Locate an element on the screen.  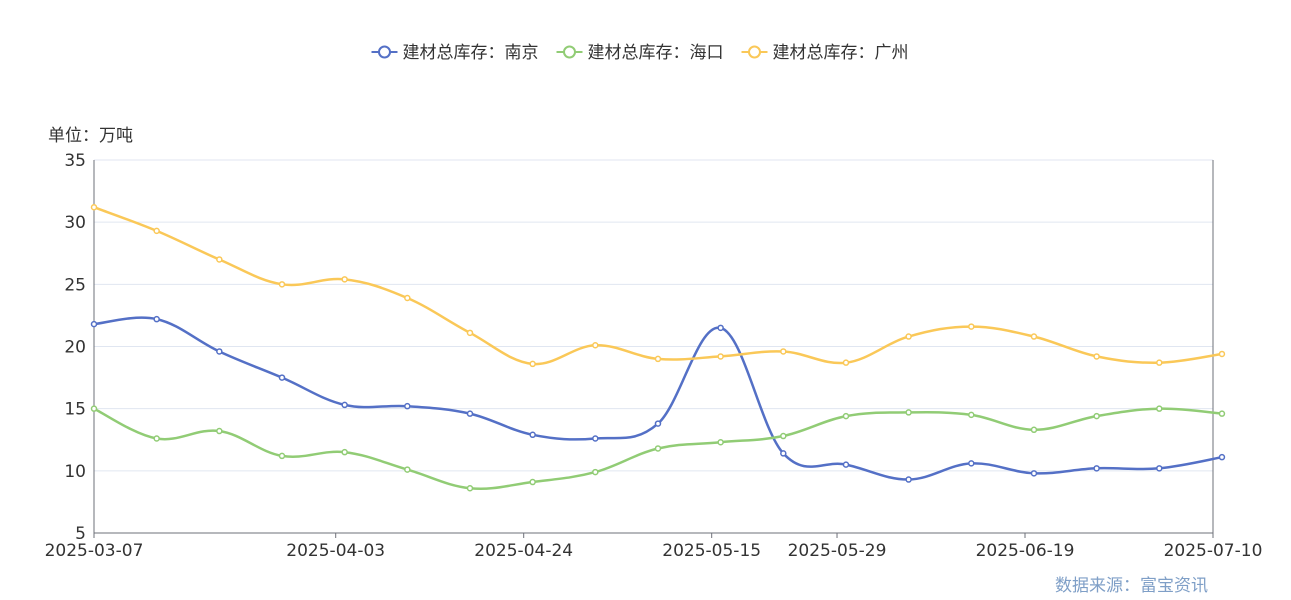
y-tick-label: 25 is located at coordinates (75, 285).